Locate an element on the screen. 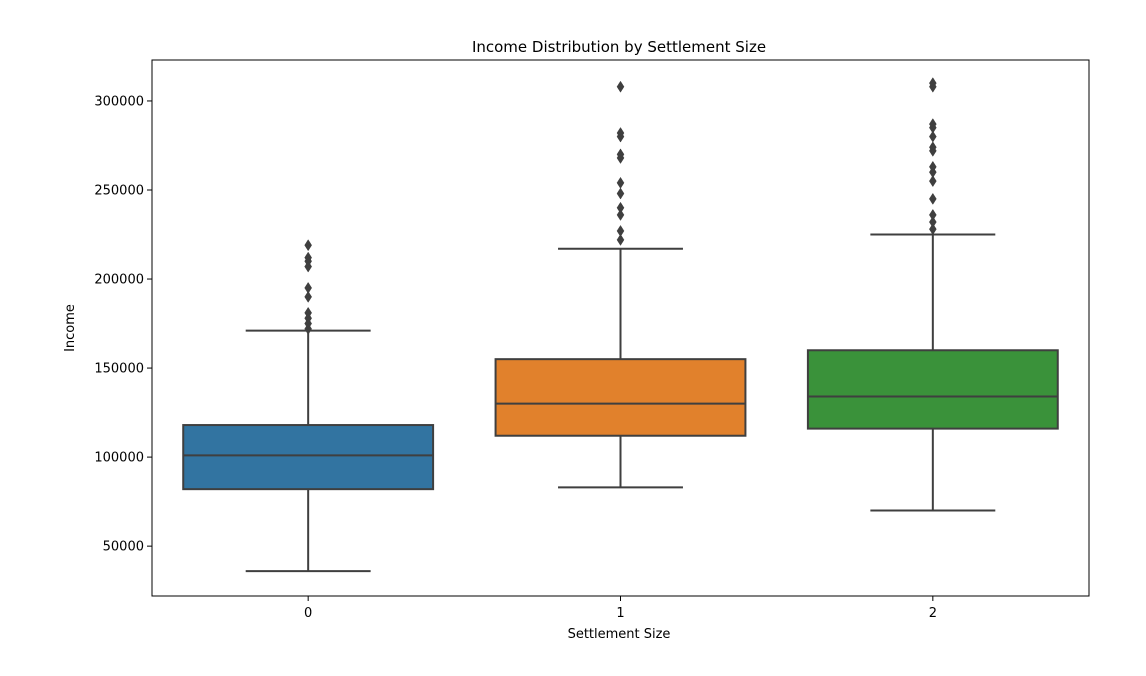  y-tick-label: 300000 is located at coordinates (119, 101).